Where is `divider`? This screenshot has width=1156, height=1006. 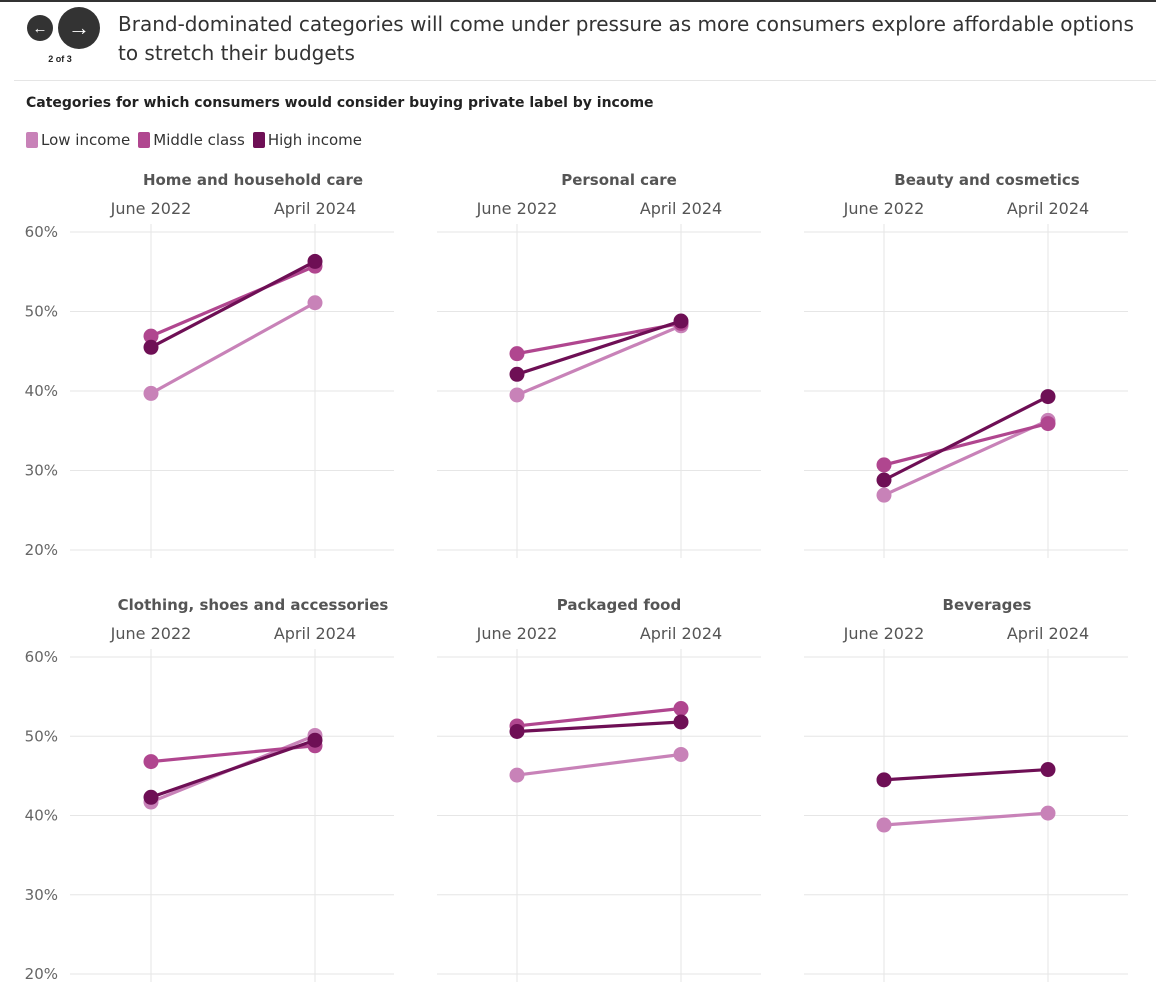
divider is located at coordinates (585, 80).